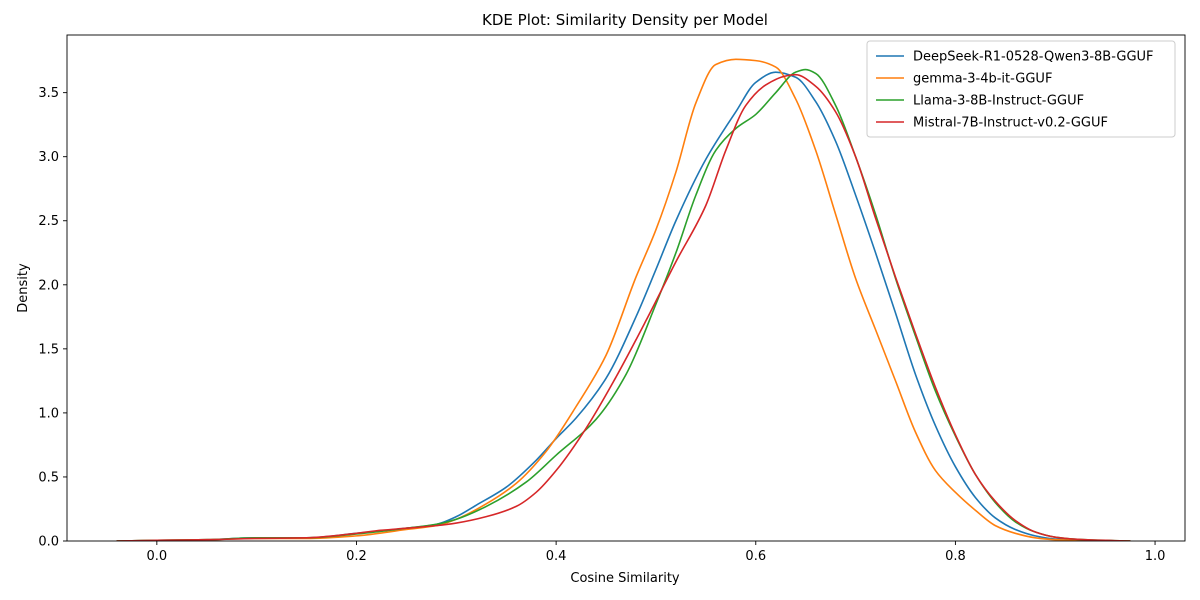  I want to click on legend-label-1: gemma-3-4b-it-GGUF, so click(982, 79).